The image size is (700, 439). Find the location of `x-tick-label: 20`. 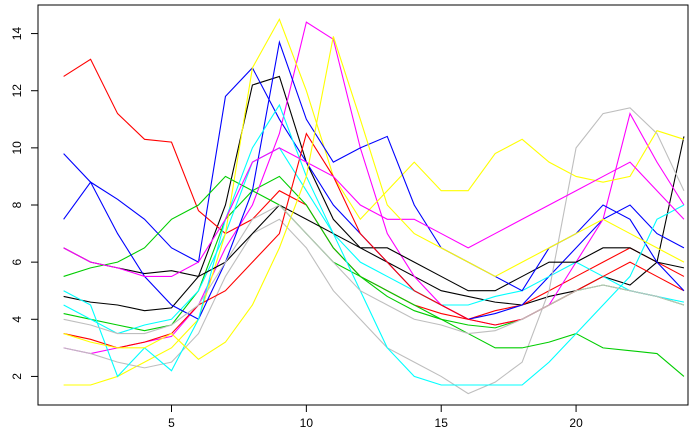

x-tick-label: 20 is located at coordinates (576, 423).